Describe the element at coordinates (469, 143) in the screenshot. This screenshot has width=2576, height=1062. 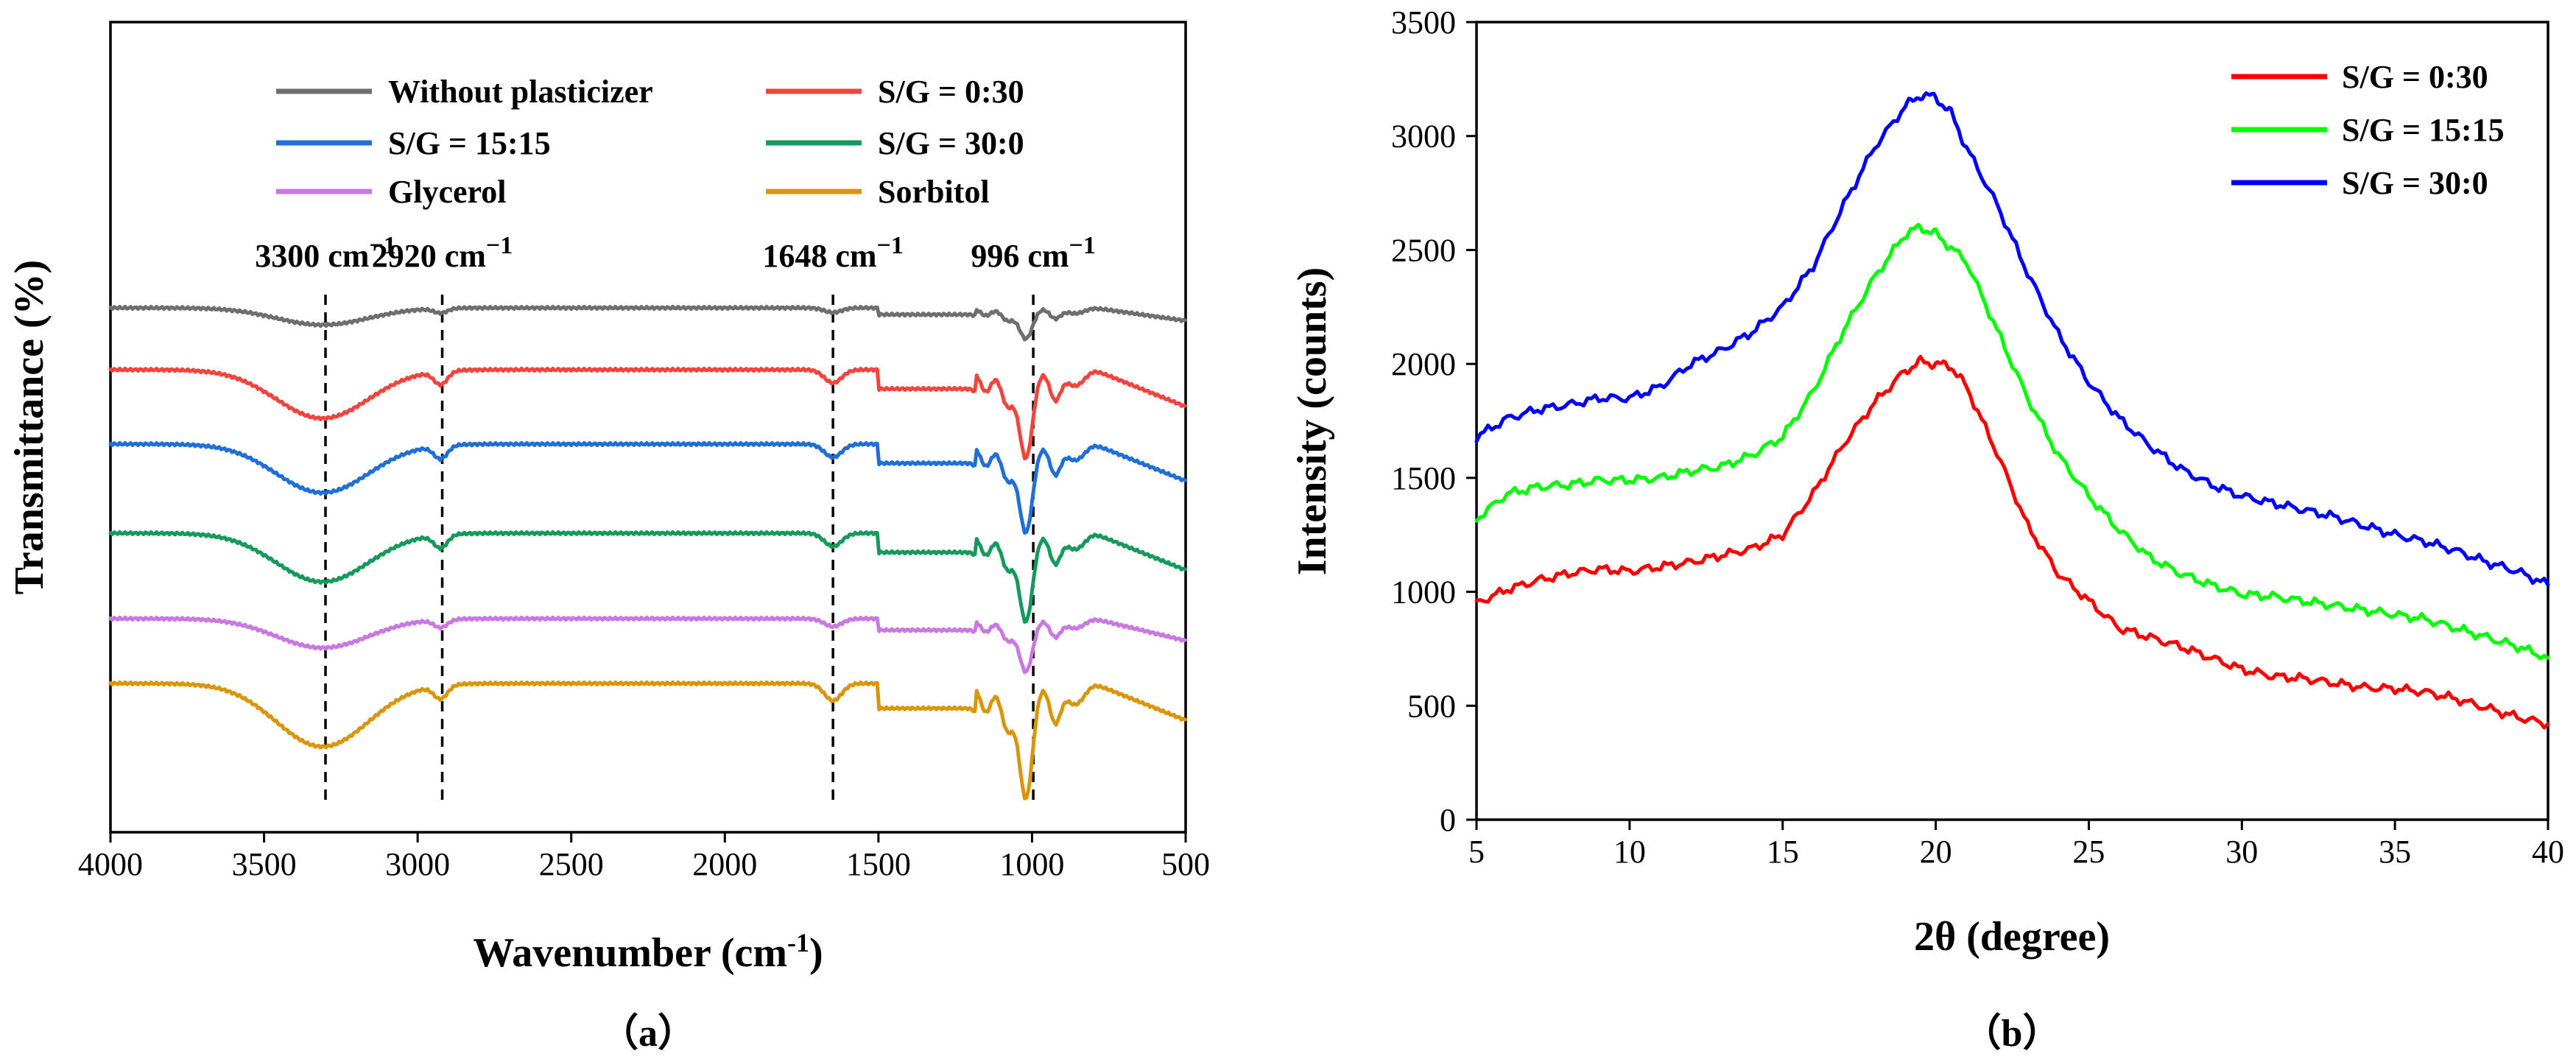
I see `ftir-legend-label: S/G = 15:15` at that location.